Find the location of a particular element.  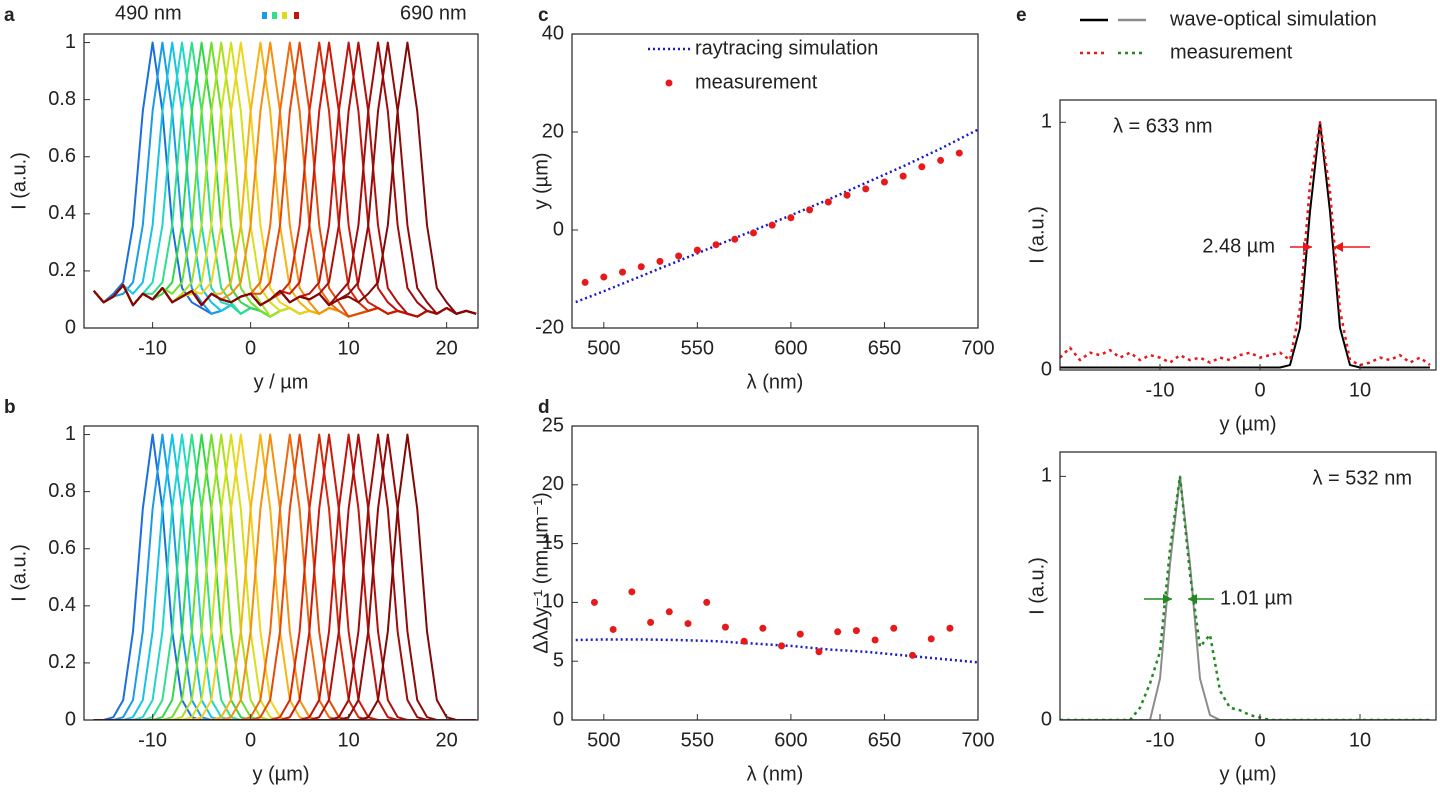

y-tick-label: 0.4 is located at coordinates (62, 213).